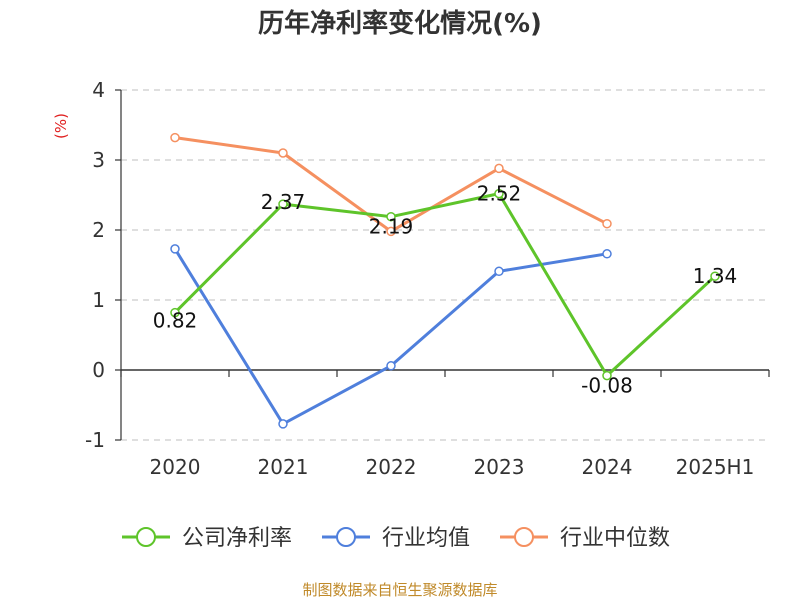 Image resolution: width=800 pixels, height=600 pixels. What do you see at coordinates (98, 300) in the screenshot?
I see `y-tick-label: 1` at bounding box center [98, 300].